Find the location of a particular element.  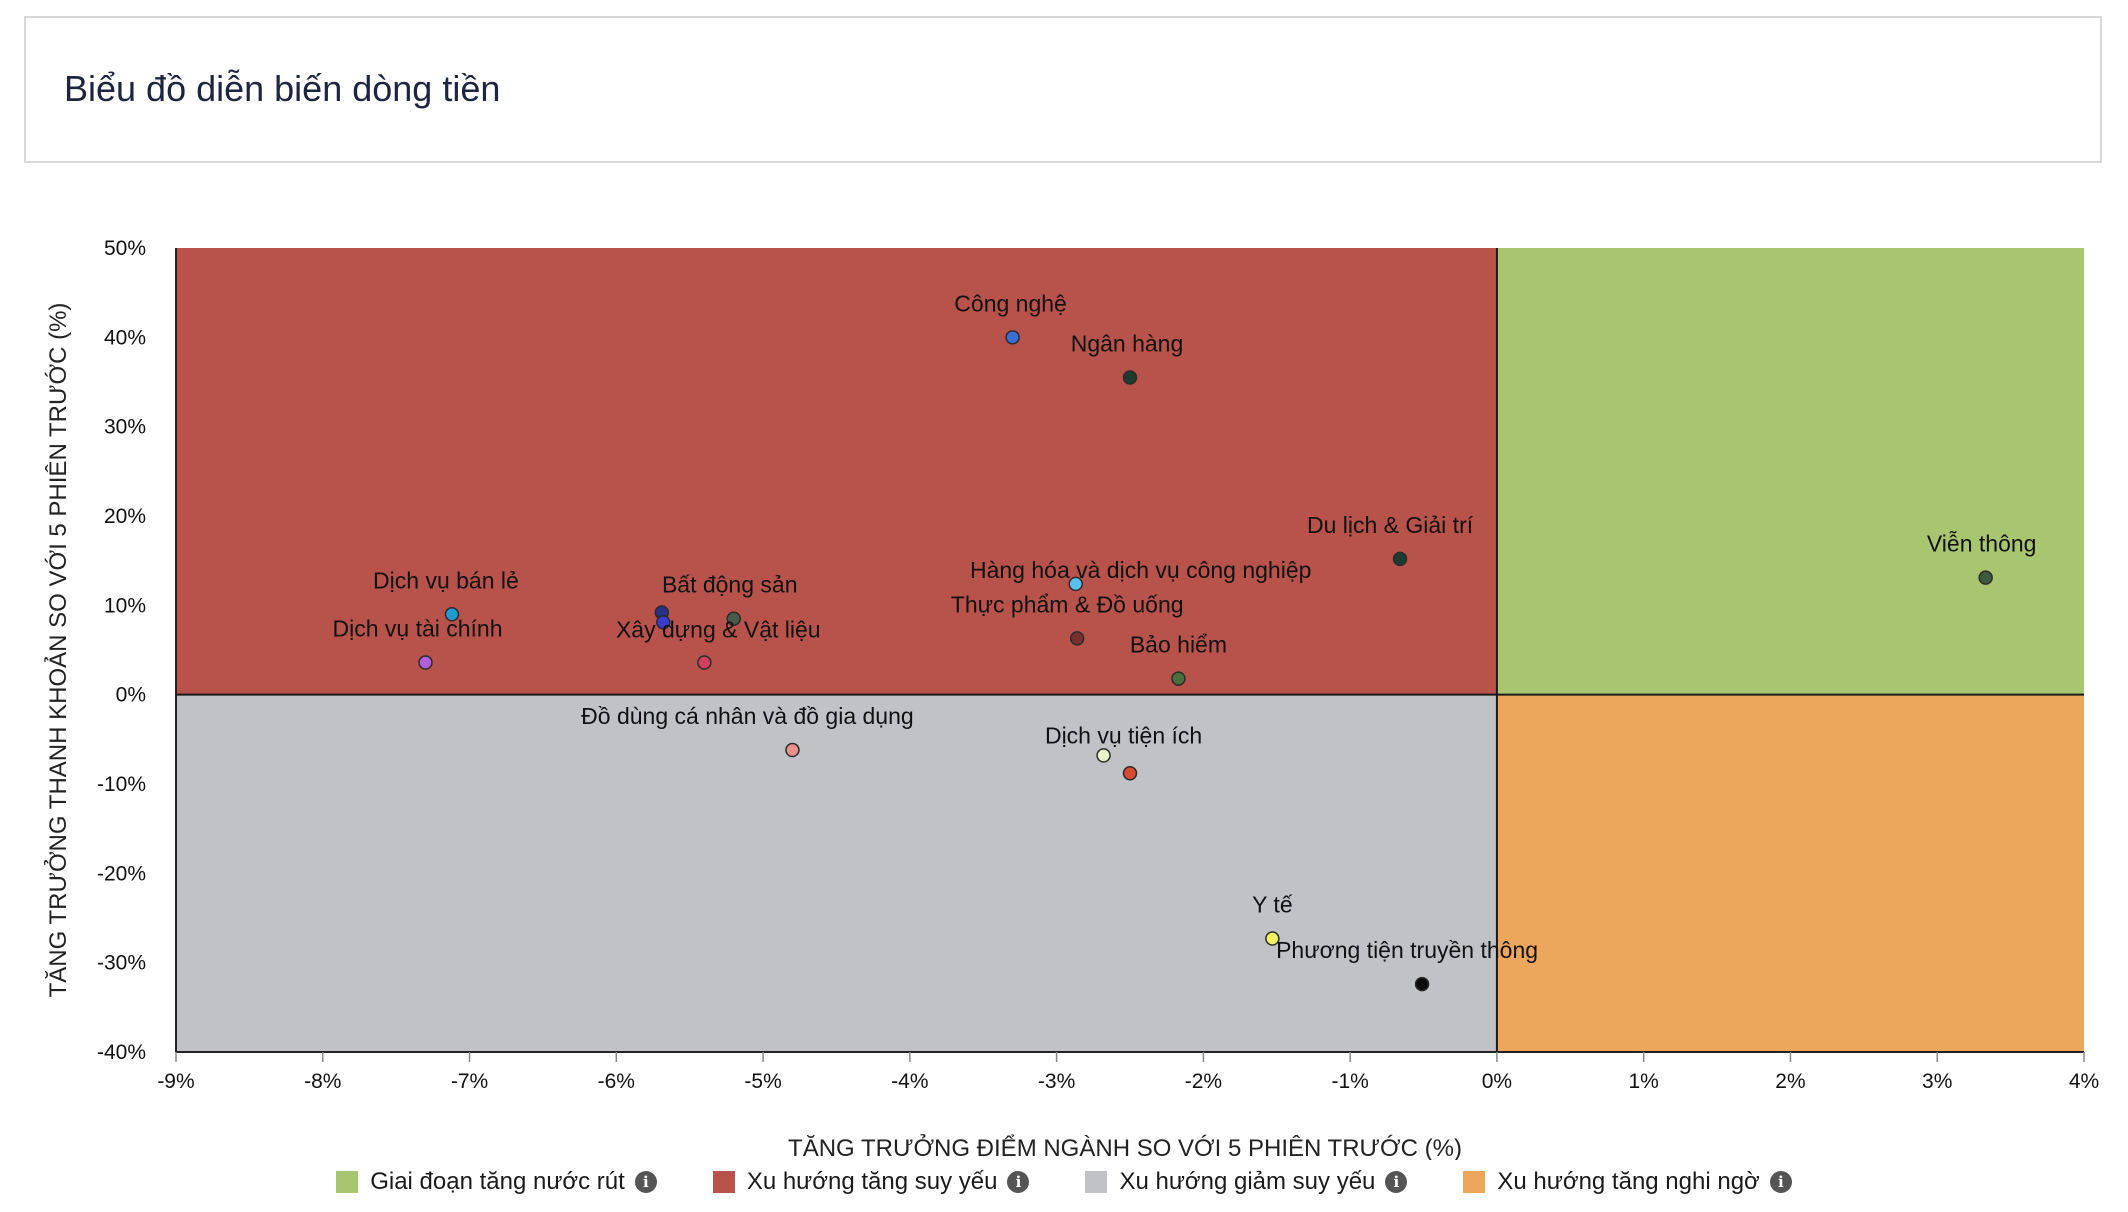

x-tick-label: -2% is located at coordinates (1203, 1081).